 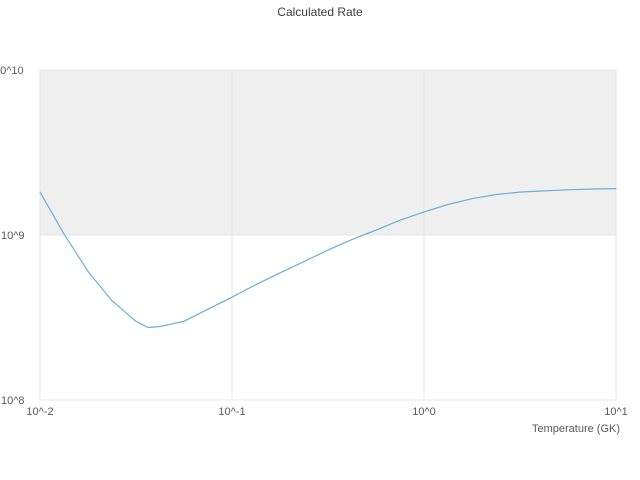 I want to click on x-tick-1e1: 10^1, so click(x=616, y=412).